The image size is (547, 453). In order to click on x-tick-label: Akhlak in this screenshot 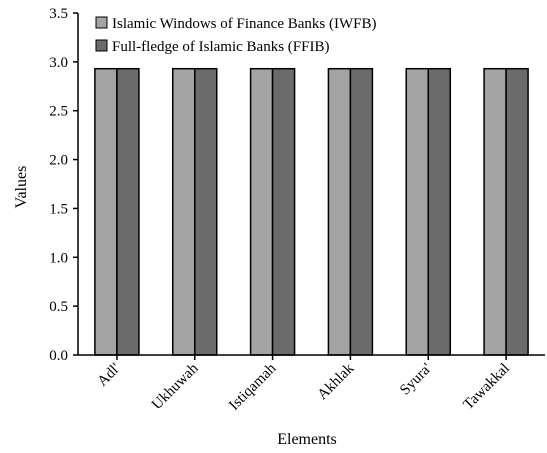, I will do `click(336, 381)`.